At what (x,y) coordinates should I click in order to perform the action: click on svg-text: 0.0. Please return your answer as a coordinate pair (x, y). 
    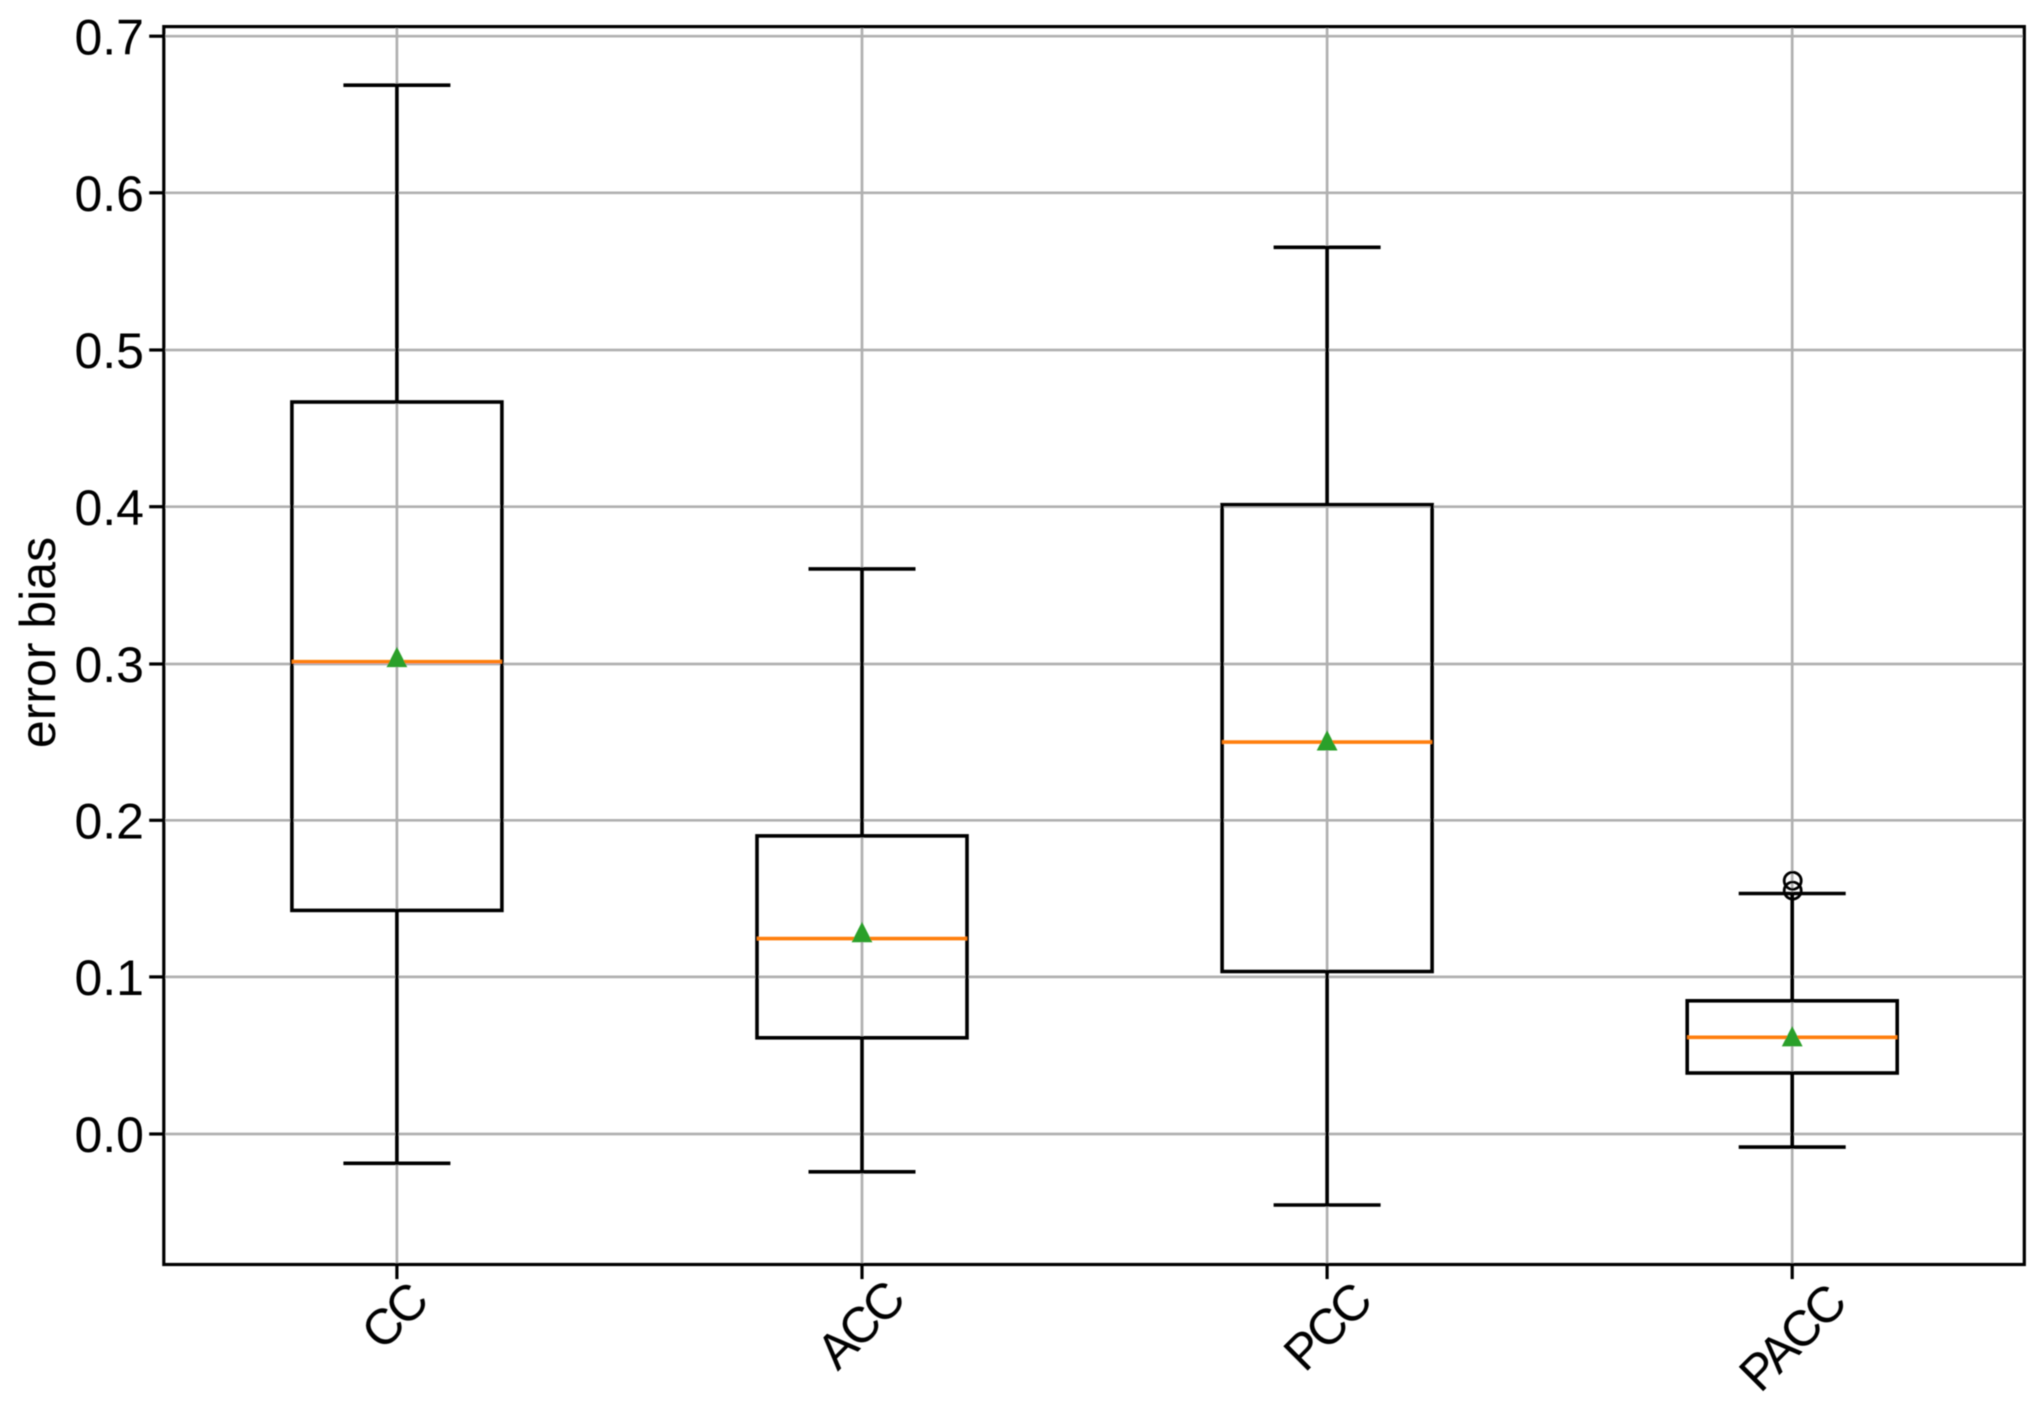
    Looking at the image, I should click on (109, 1135).